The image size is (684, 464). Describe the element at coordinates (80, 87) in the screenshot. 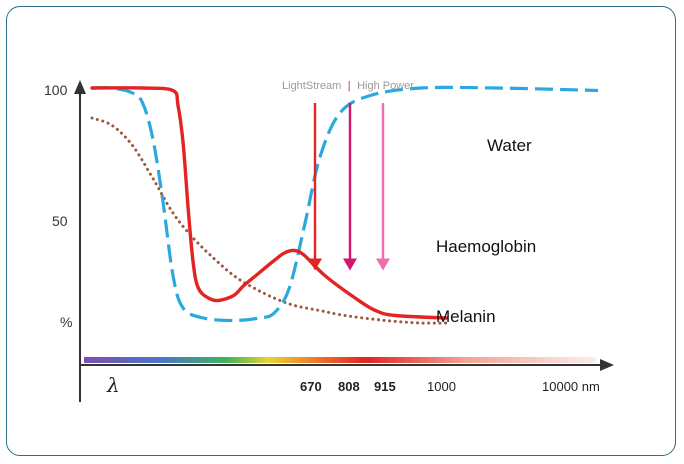

I see `y-axis-arrow` at that location.